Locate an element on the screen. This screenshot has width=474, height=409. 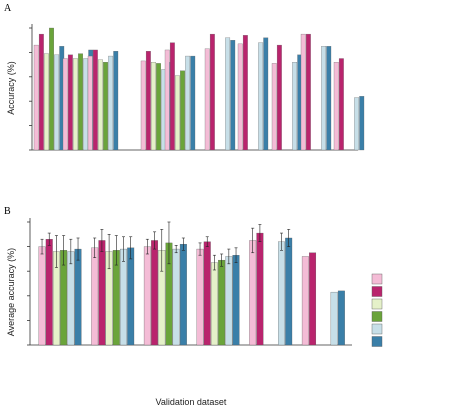
panel-a-letter: A is located at coordinates (8, 8).